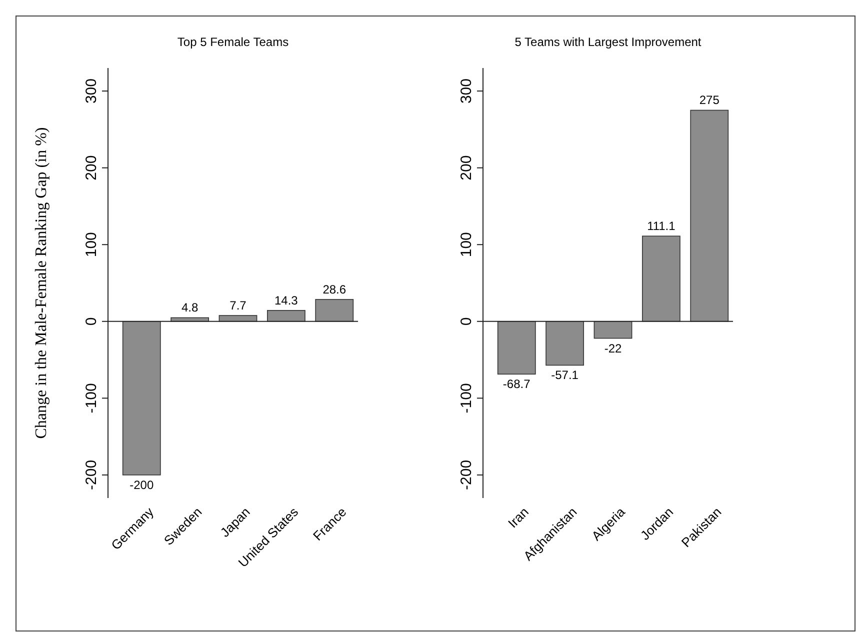 The image size is (859, 641). What do you see at coordinates (238, 305) in the screenshot?
I see `data-label: 7.7` at bounding box center [238, 305].